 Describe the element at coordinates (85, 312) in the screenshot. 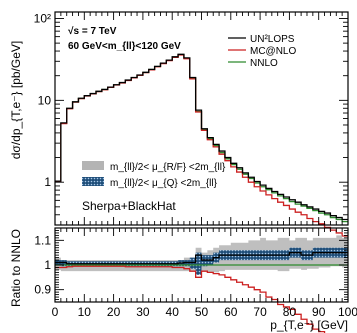

I see `x-tick-label: 10` at that location.